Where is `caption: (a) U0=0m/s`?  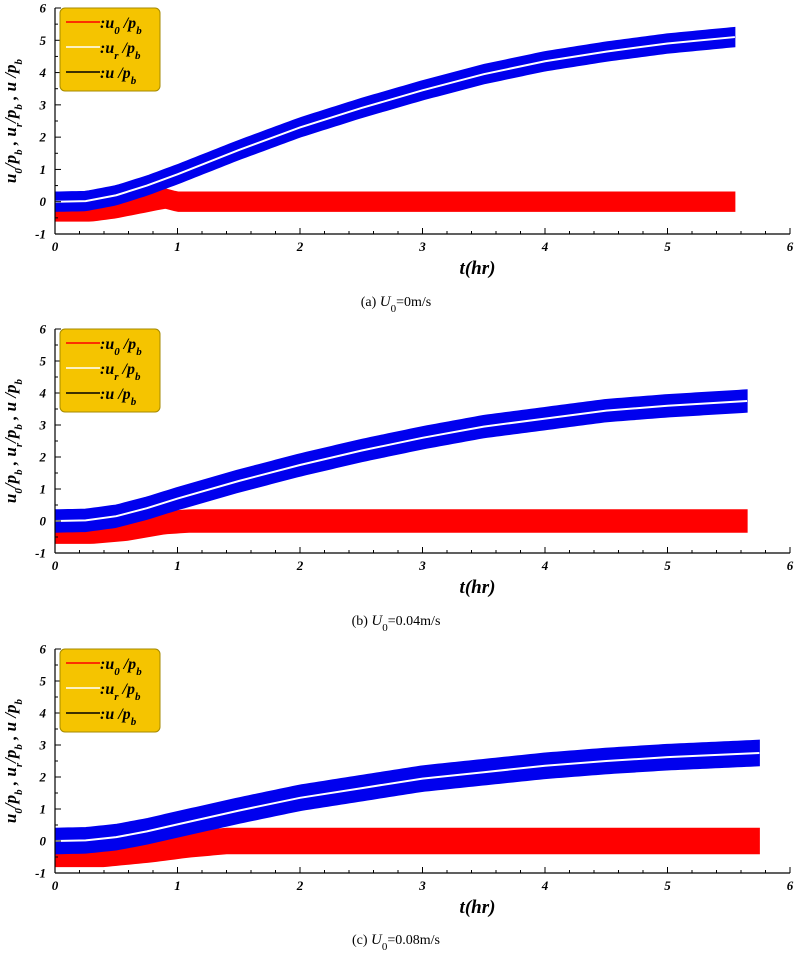
caption: (a) U0=0m/s is located at coordinates (396, 304).